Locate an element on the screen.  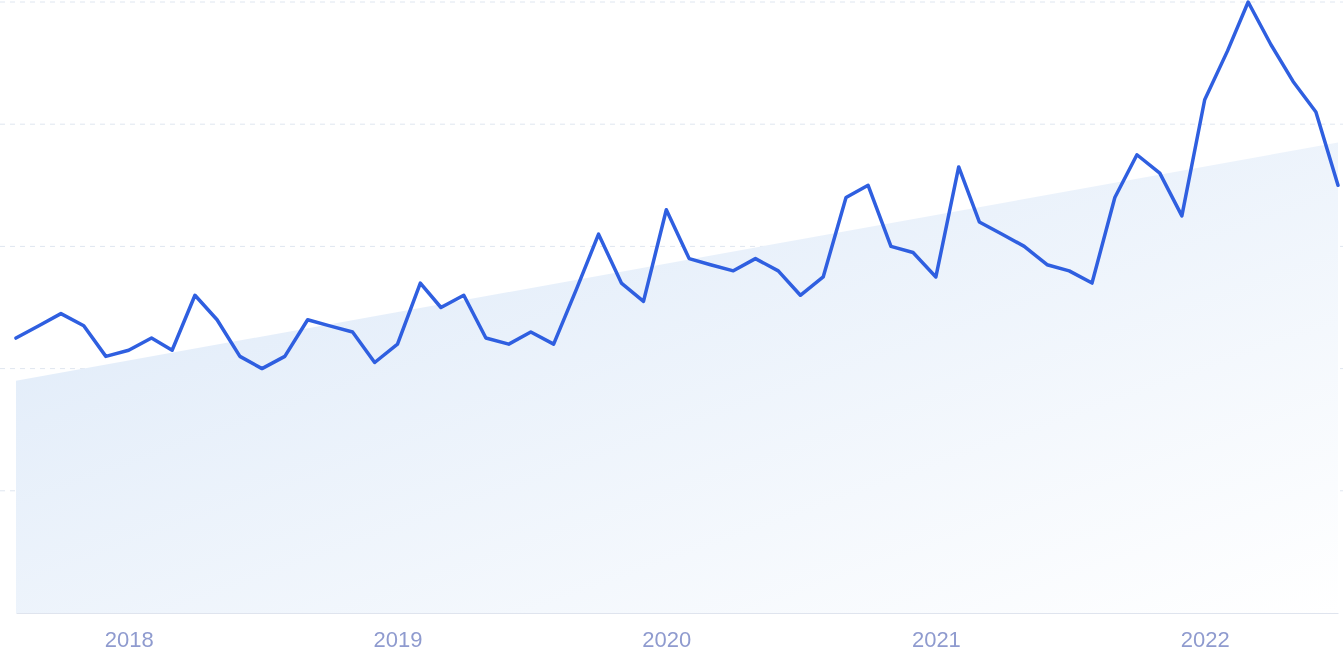
x-tick-label: 2018 is located at coordinates (129, 639).